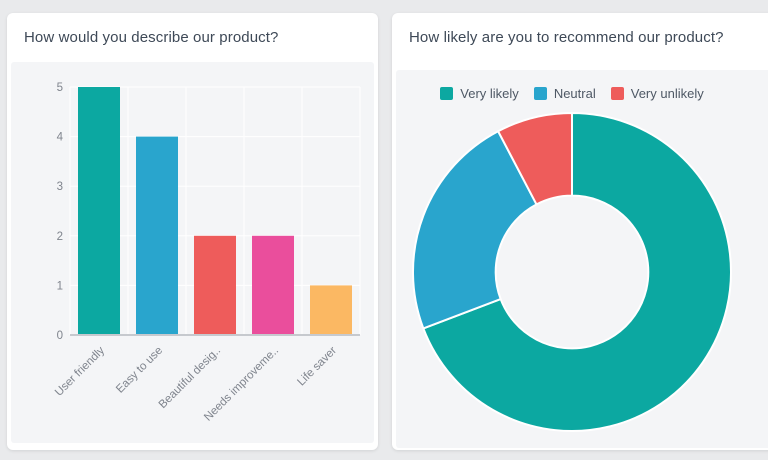 This screenshot has height=460, width=768. Describe the element at coordinates (317, 367) in the screenshot. I see `x-tick-label: Life saver` at that location.